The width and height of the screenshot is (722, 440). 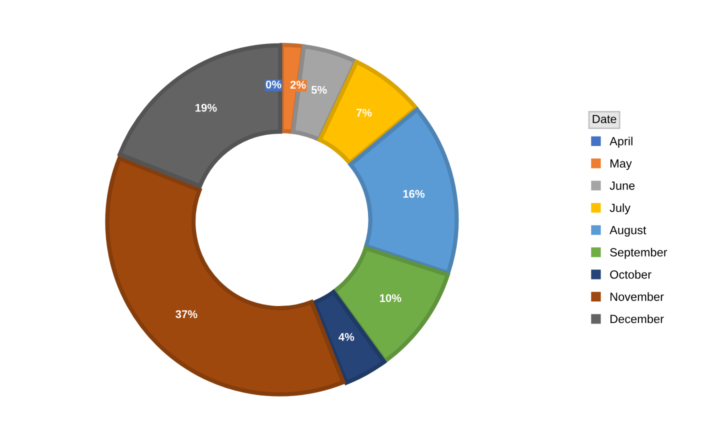 What do you see at coordinates (414, 194) in the screenshot?
I see `data-label: 16%` at bounding box center [414, 194].